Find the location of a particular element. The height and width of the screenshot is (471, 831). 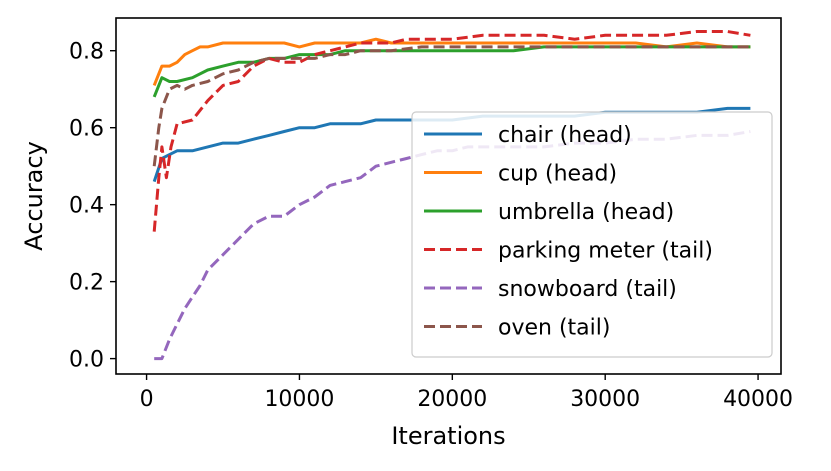

legend-label-oven-tail: oven (tail) is located at coordinates (554, 328).